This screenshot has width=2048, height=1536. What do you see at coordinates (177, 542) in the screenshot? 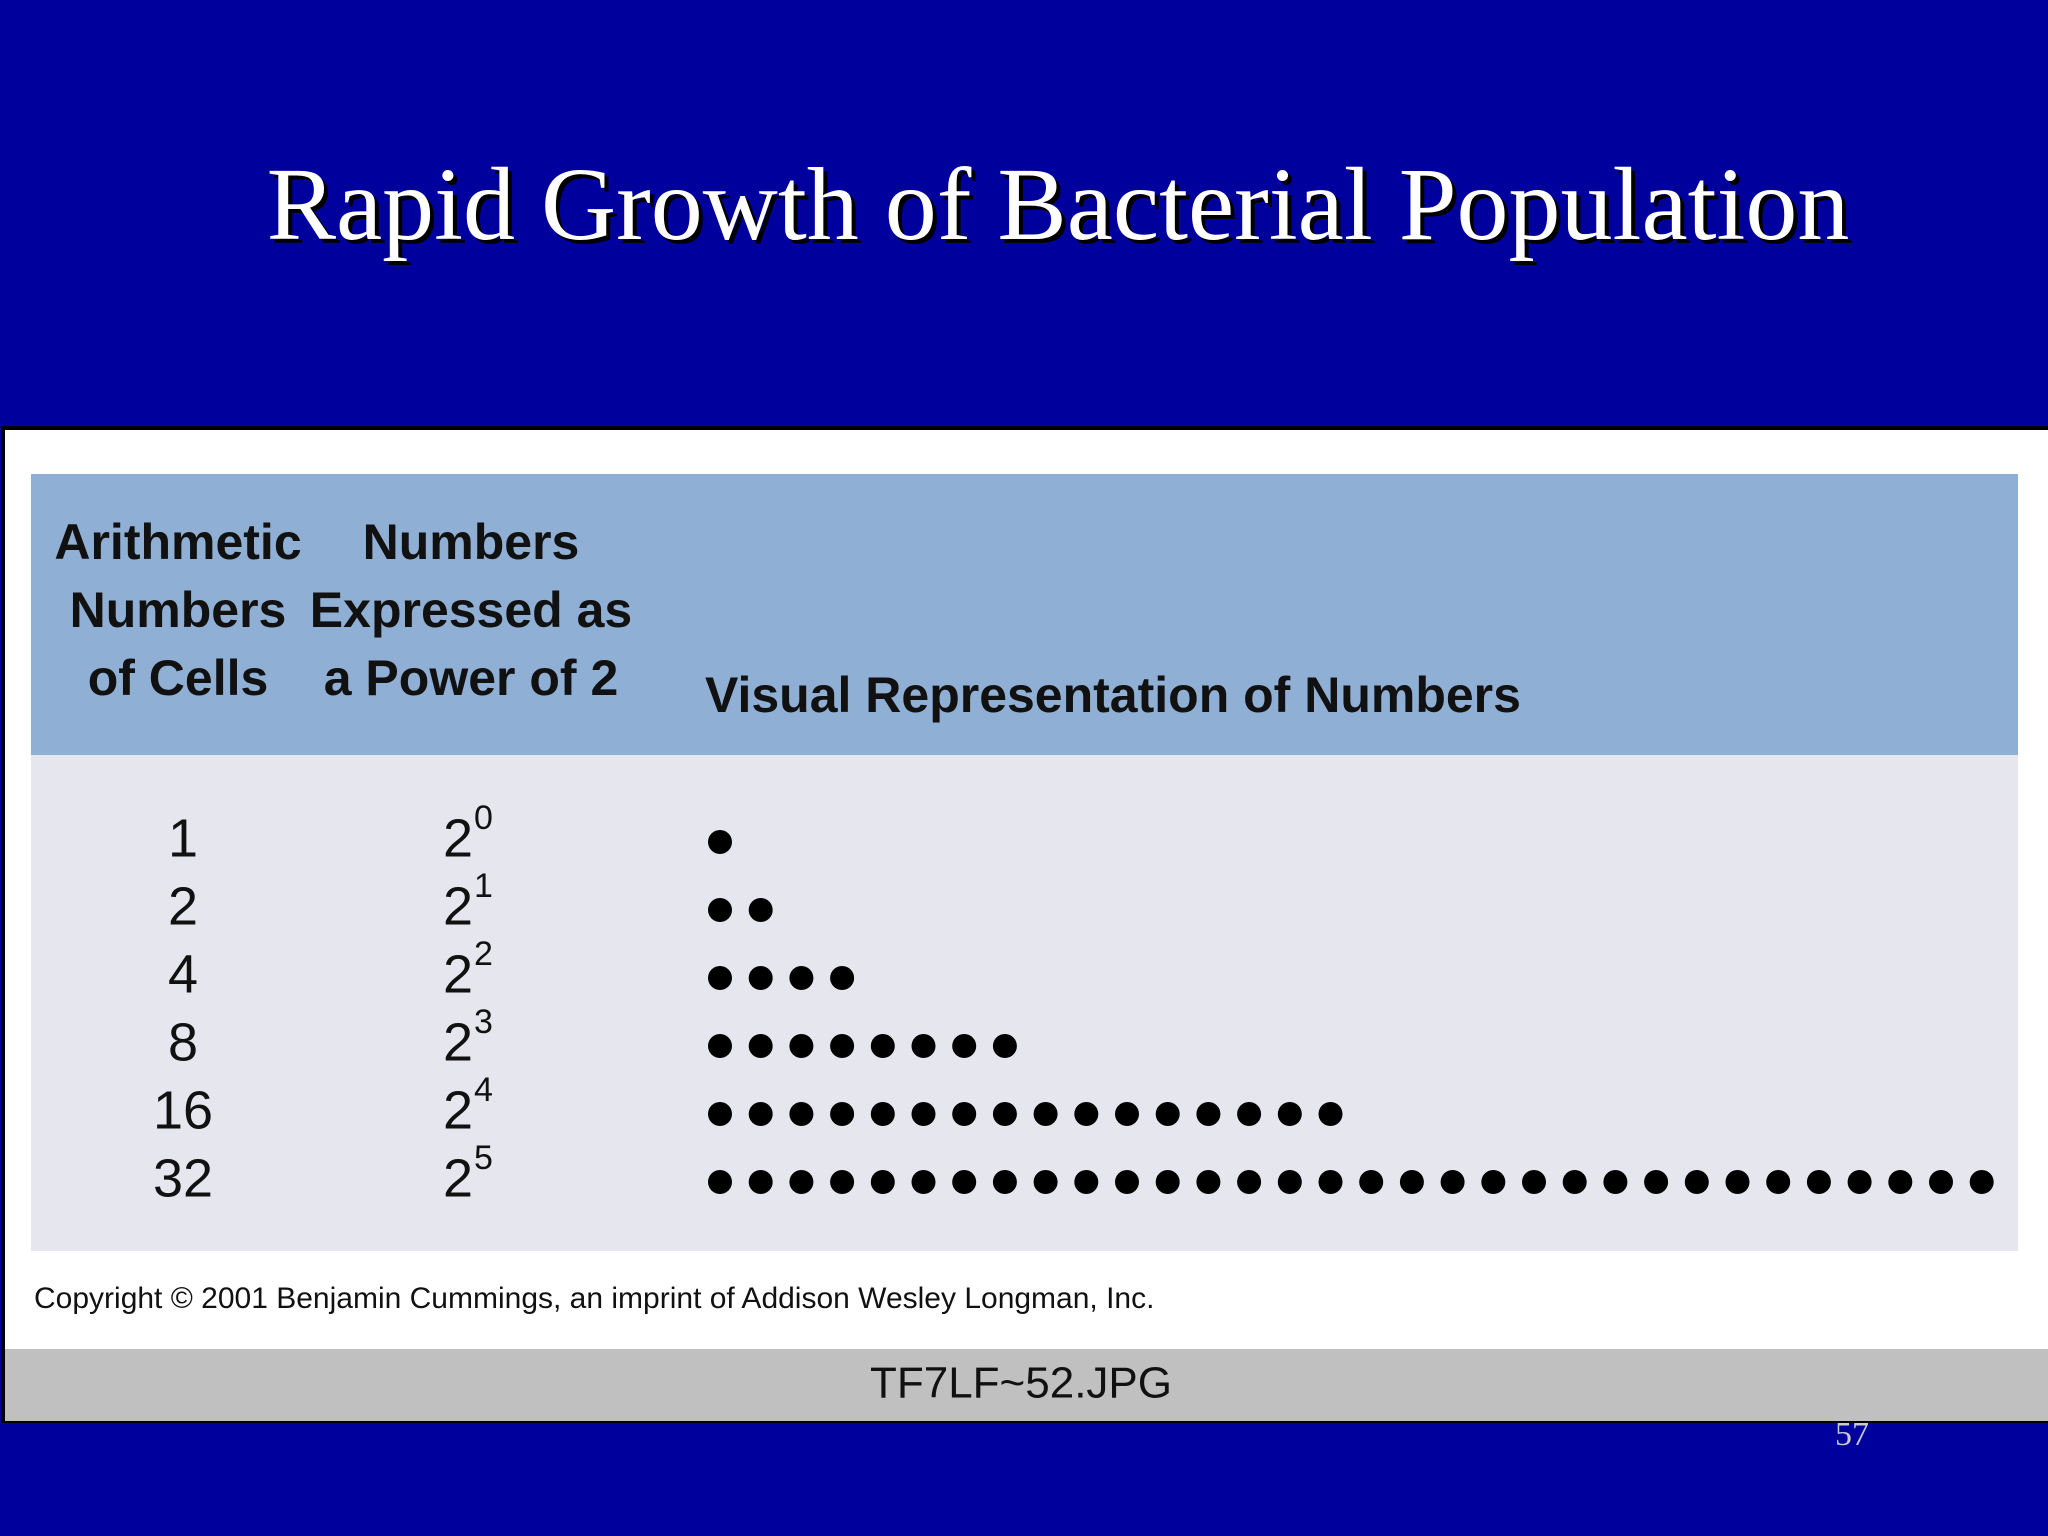
I see `column-header: Arithmetic` at bounding box center [177, 542].